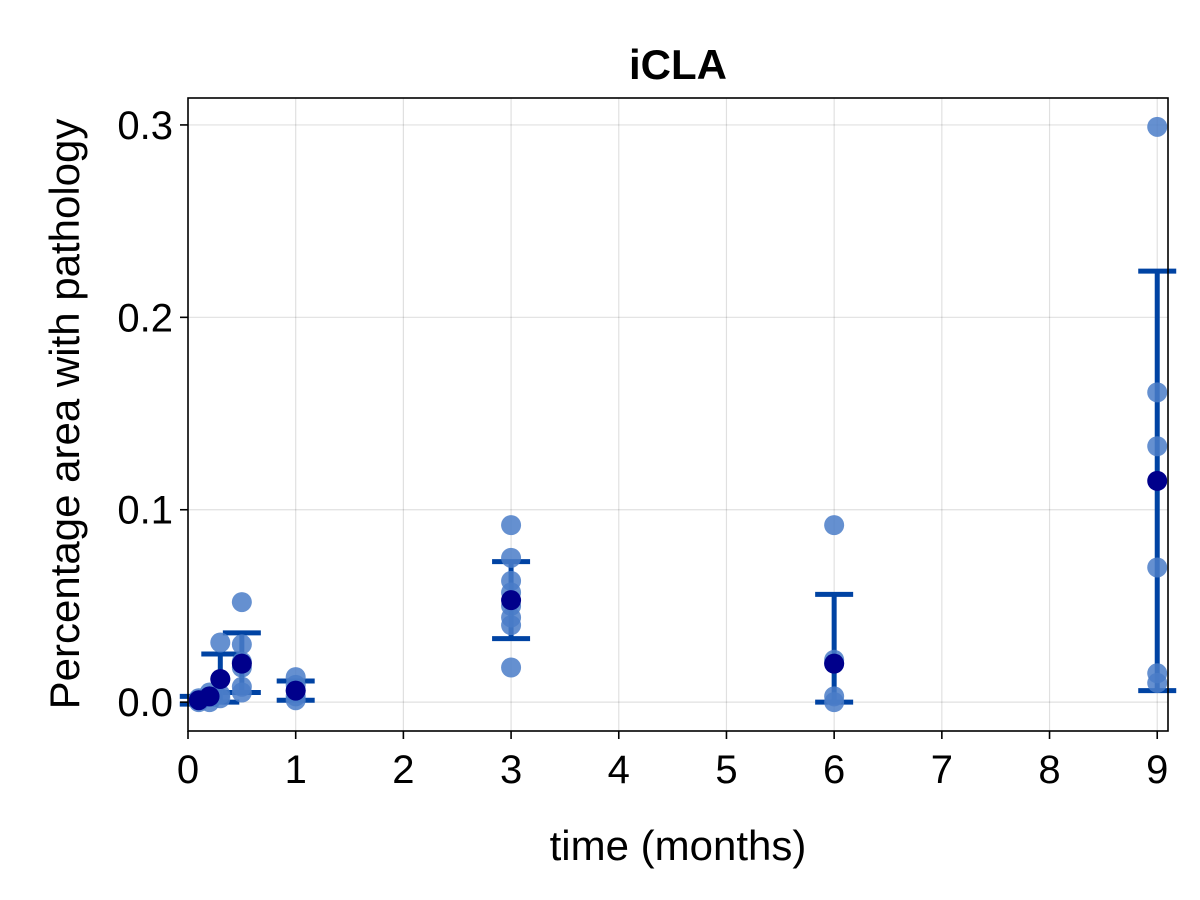  What do you see at coordinates (145, 126) in the screenshot?
I see `y-tick-label: 0.3` at bounding box center [145, 126].